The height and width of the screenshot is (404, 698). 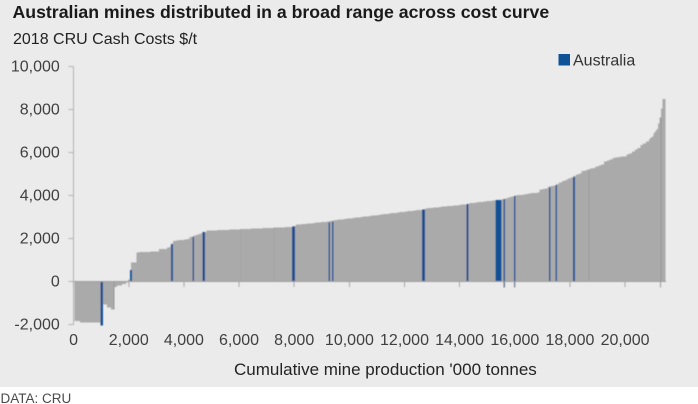 I want to click on svg-text: 20,000, so click(x=625, y=340).